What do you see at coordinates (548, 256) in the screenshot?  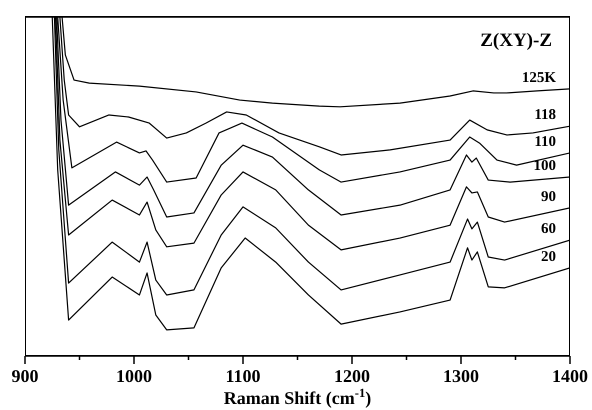 I see `series-label: 20` at bounding box center [548, 256].